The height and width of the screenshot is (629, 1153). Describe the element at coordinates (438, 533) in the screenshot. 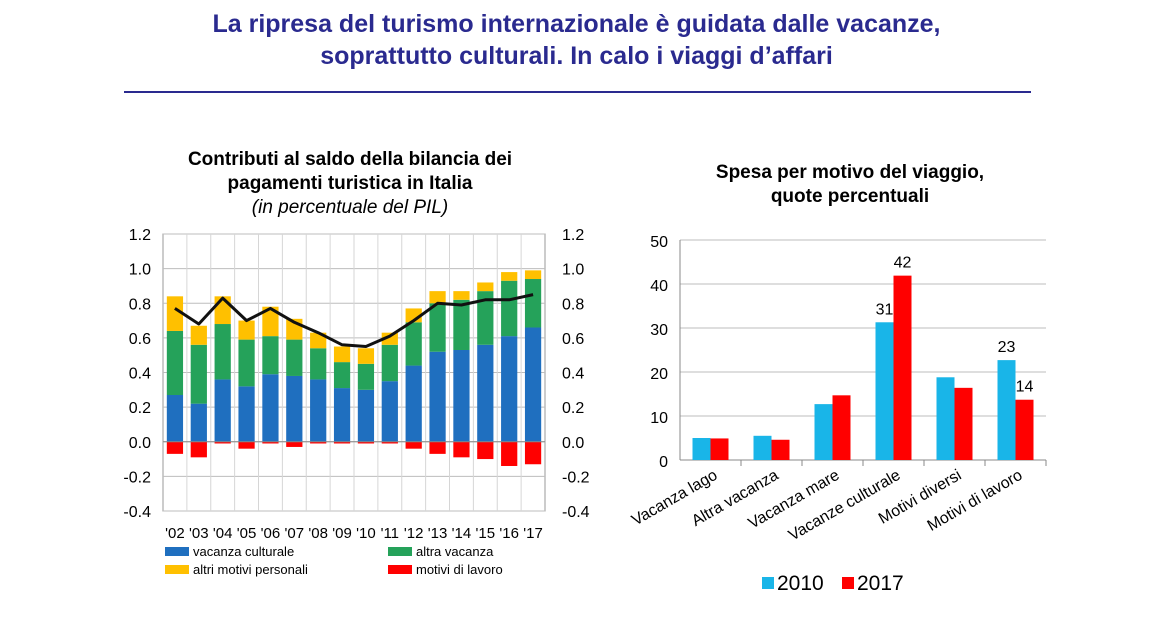

I see `left-x-tick-label: '13` at that location.